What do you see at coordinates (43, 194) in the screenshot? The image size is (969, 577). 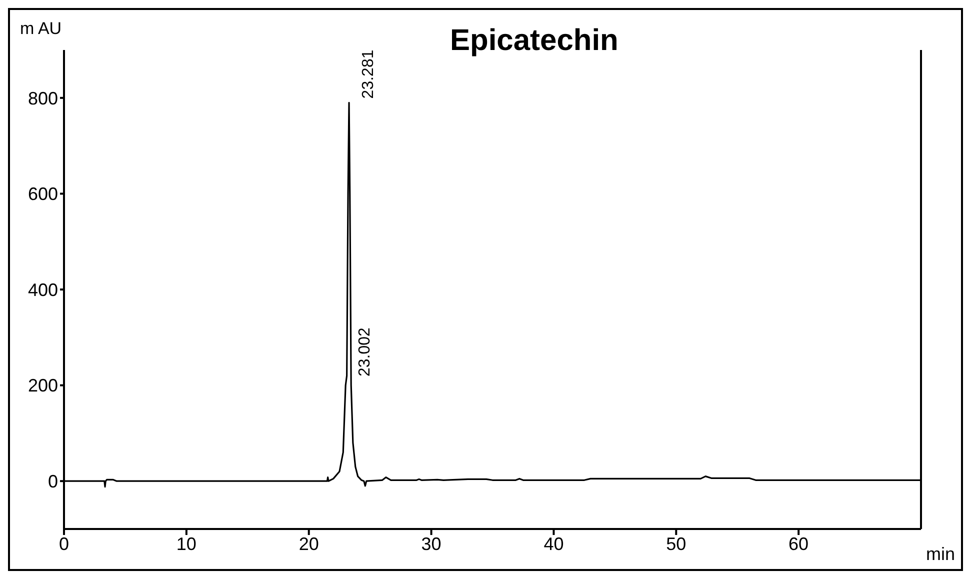 I see `y-tick-label: 600` at bounding box center [43, 194].